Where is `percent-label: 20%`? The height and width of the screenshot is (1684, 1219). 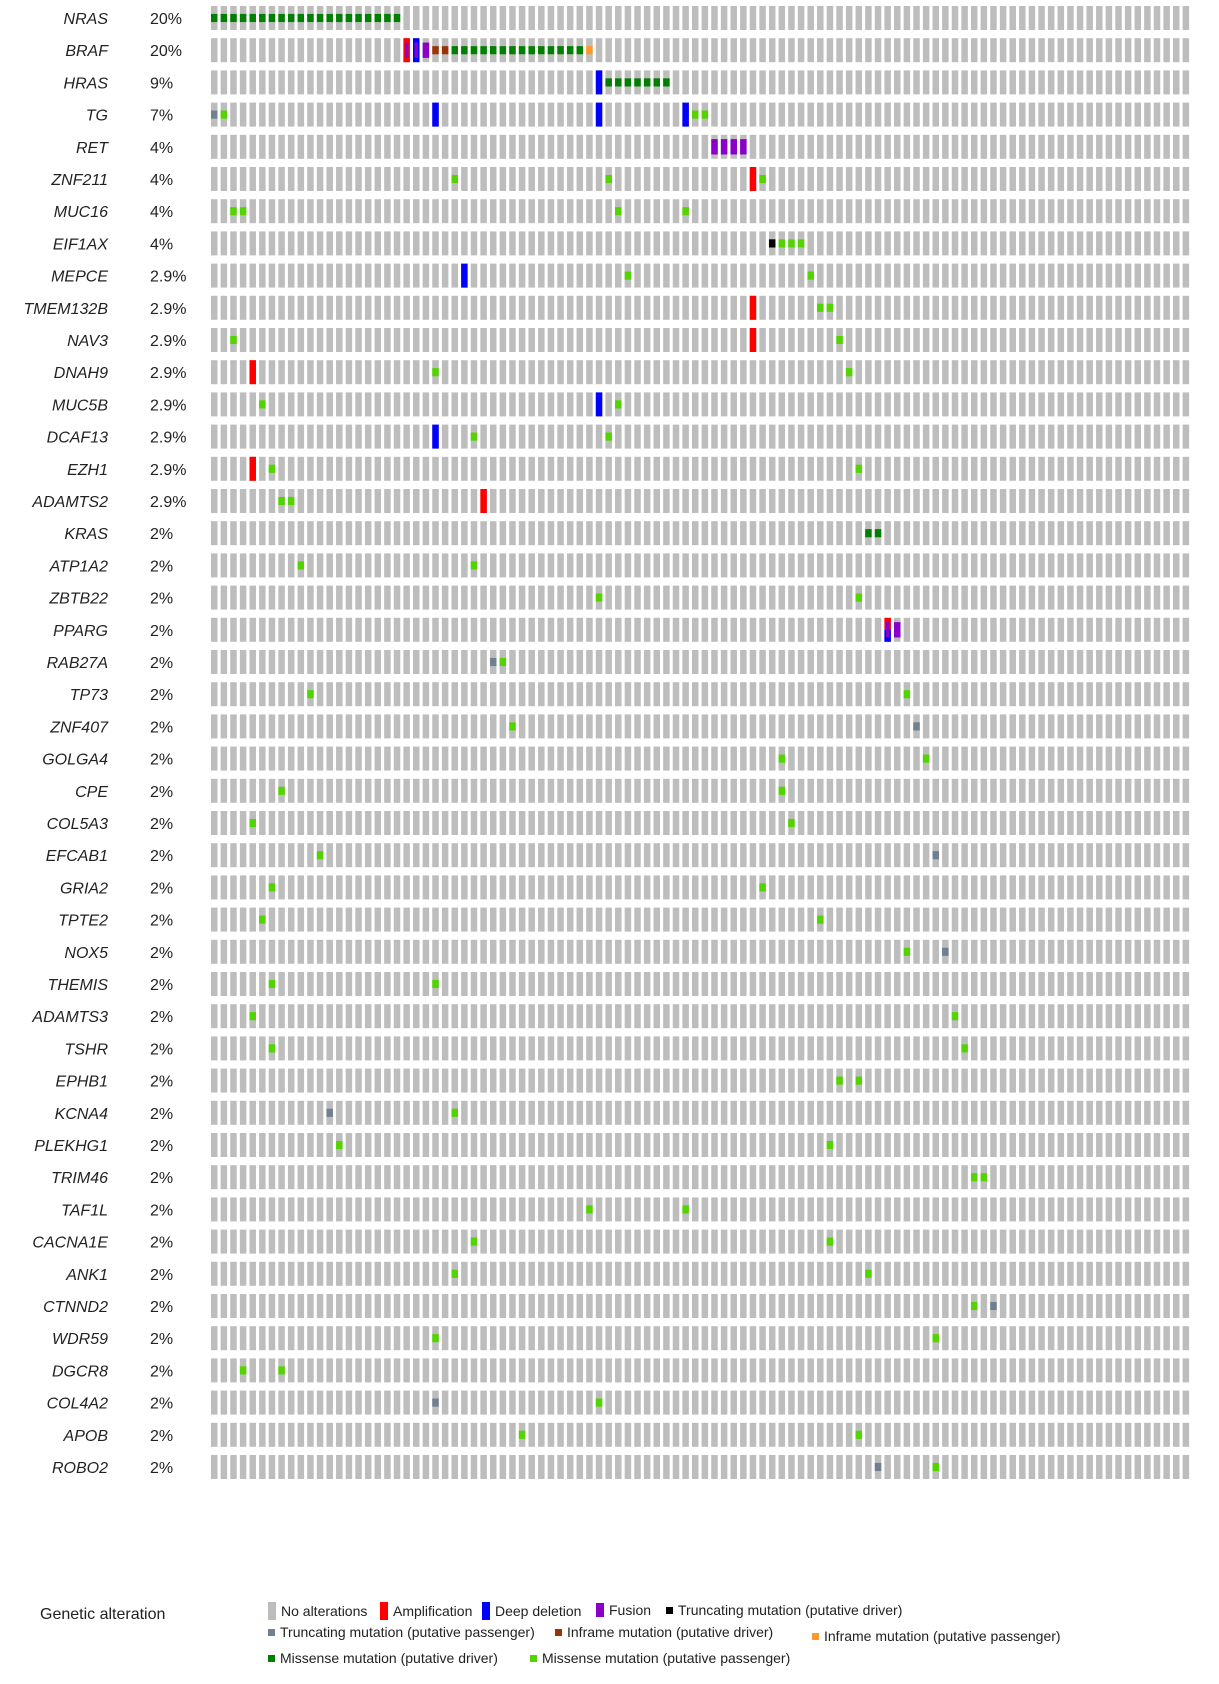 percent-label: 20% is located at coordinates (166, 51).